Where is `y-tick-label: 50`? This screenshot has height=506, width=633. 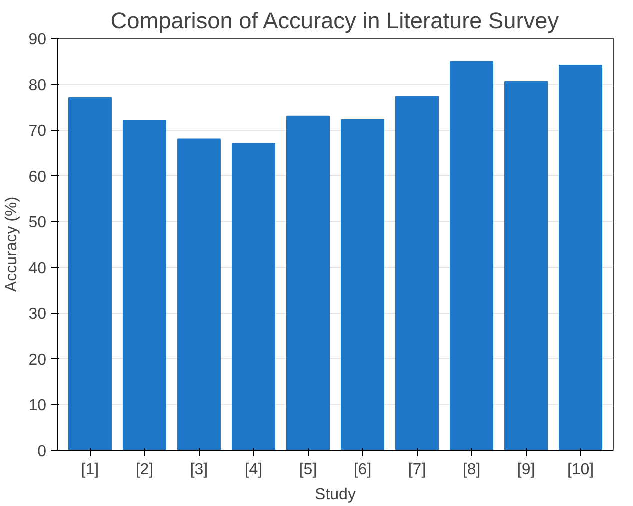 y-tick-label: 50 is located at coordinates (37, 223).